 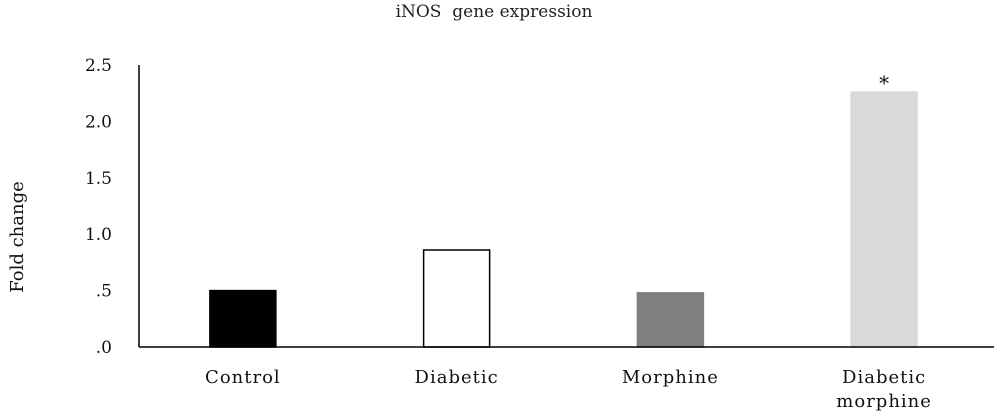 What do you see at coordinates (494, 12) in the screenshot?
I see `chart-title: iNOS gene expression` at bounding box center [494, 12].